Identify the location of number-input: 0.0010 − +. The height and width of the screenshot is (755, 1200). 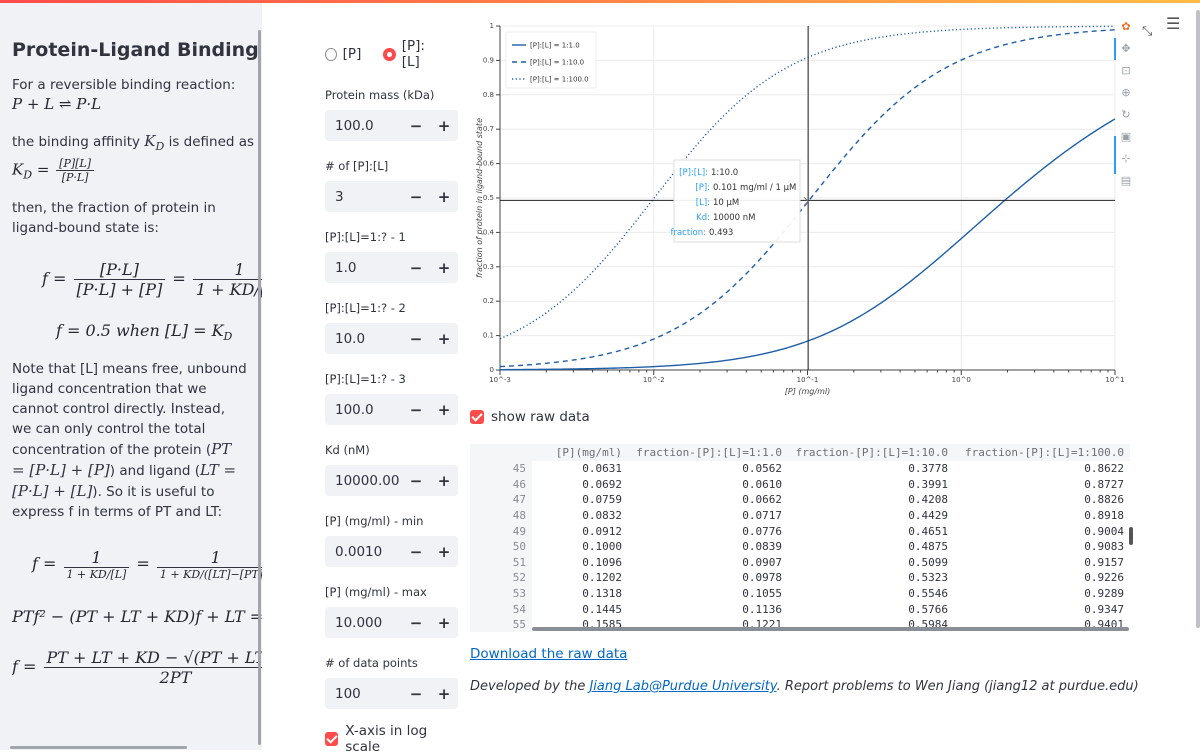
(391, 551).